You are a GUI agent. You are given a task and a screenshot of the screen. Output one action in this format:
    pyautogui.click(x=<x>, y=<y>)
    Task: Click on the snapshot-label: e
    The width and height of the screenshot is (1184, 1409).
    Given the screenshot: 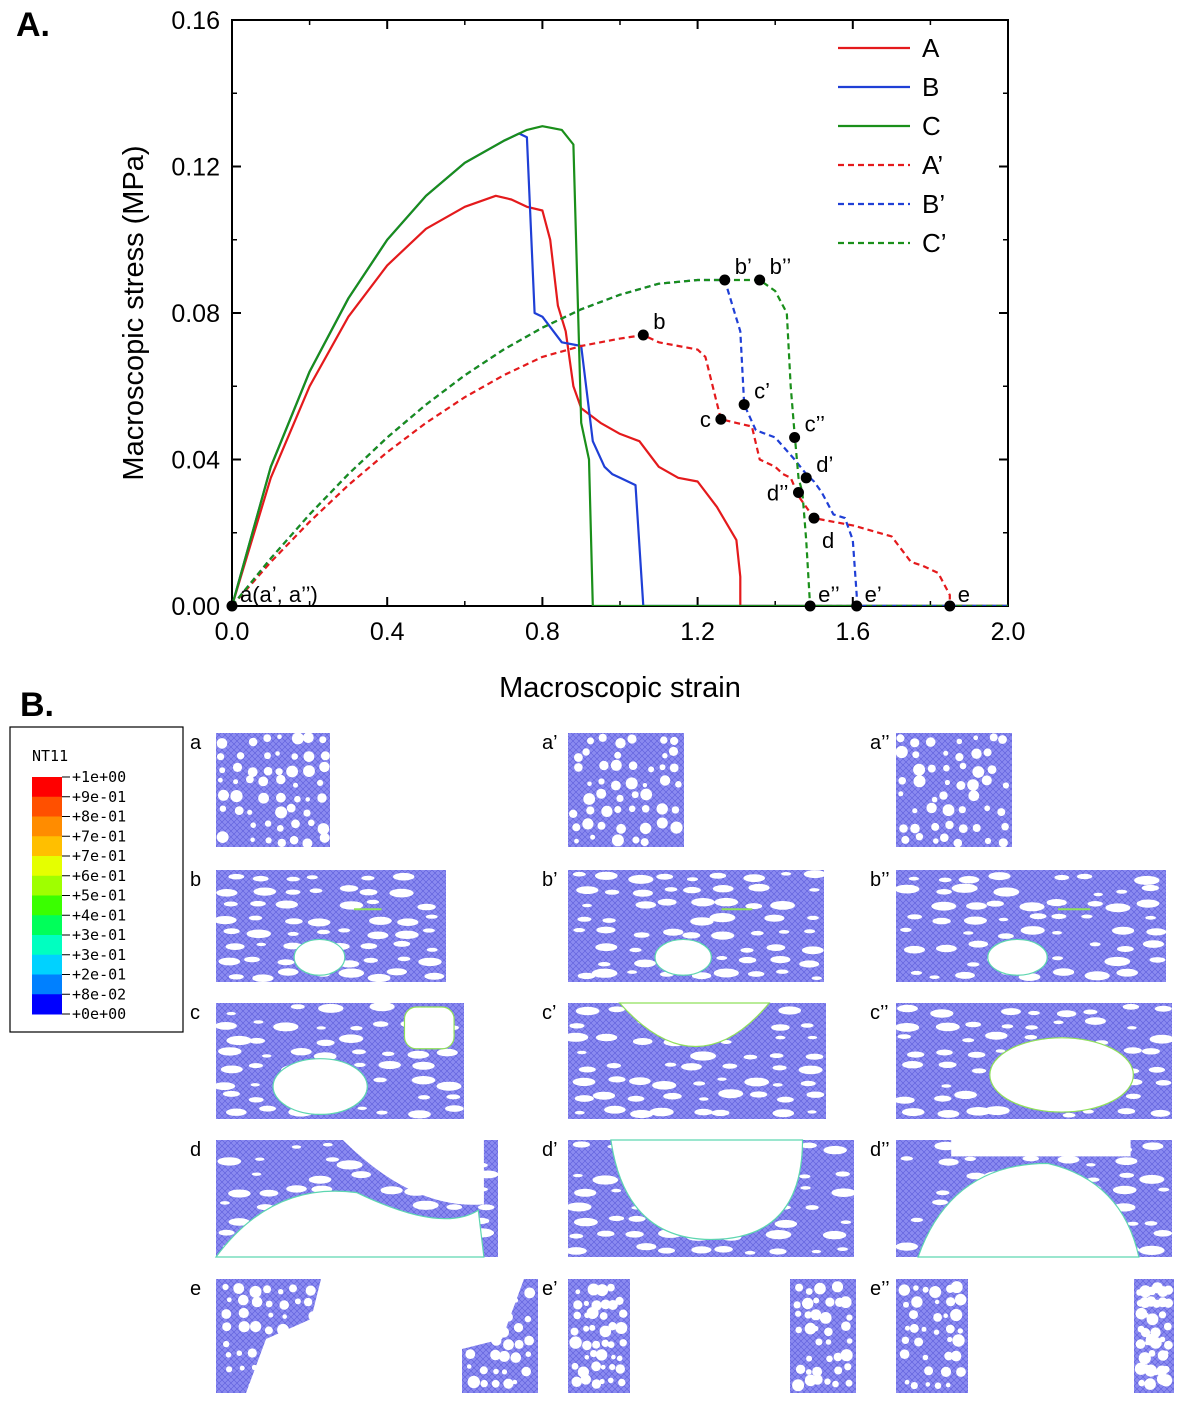 What is the action you would take?
    pyautogui.click(x=195, y=1289)
    